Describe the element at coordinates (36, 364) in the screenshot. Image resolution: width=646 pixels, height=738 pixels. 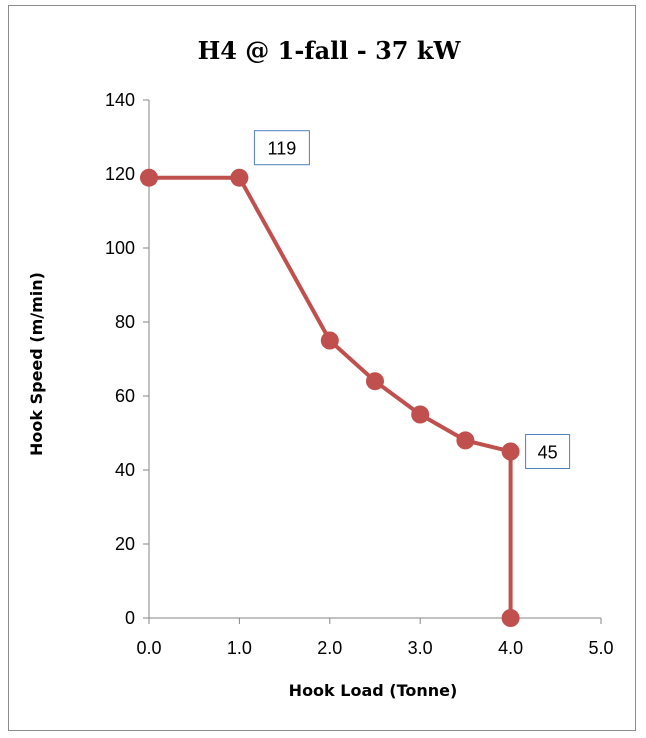
I see `y-axis-title: Hook Speed (m/min)` at that location.